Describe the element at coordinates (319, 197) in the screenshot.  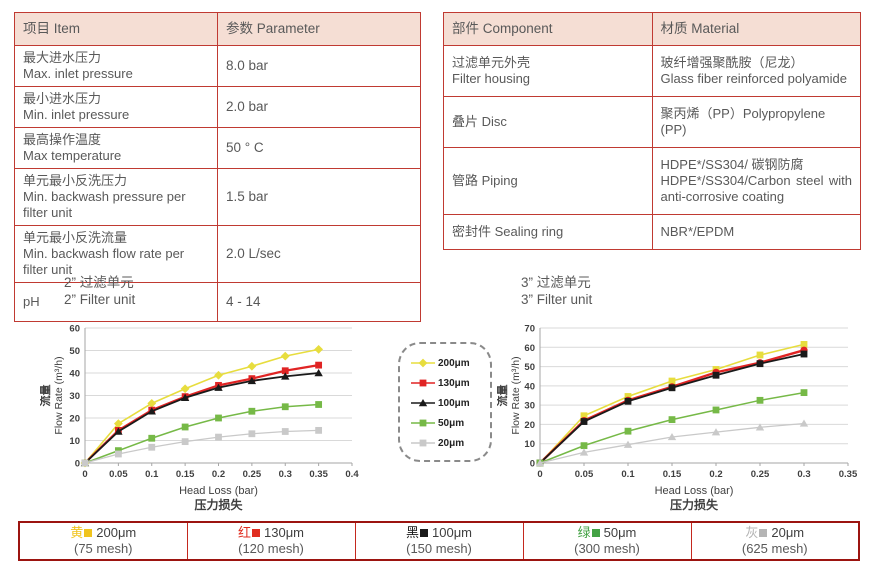
I see `spec-value: 1.5 bar` at that location.